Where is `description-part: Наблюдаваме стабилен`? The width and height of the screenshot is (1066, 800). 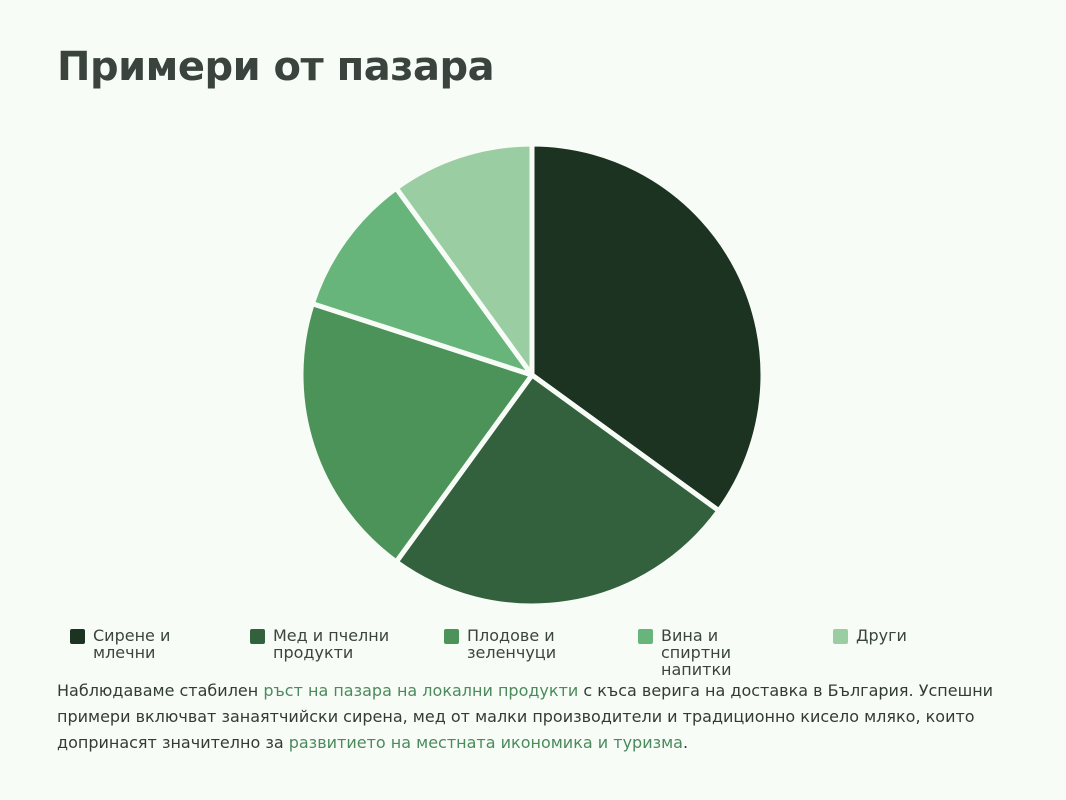 description-part: Наблюдаваме стабилен is located at coordinates (160, 690).